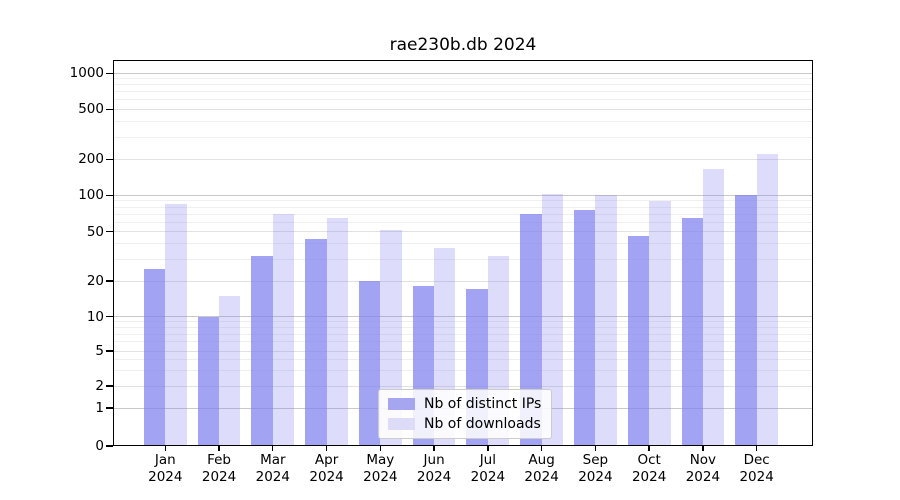 The width and height of the screenshot is (900, 500). Describe the element at coordinates (541, 460) in the screenshot. I see `x-tick-month: Aug` at that location.